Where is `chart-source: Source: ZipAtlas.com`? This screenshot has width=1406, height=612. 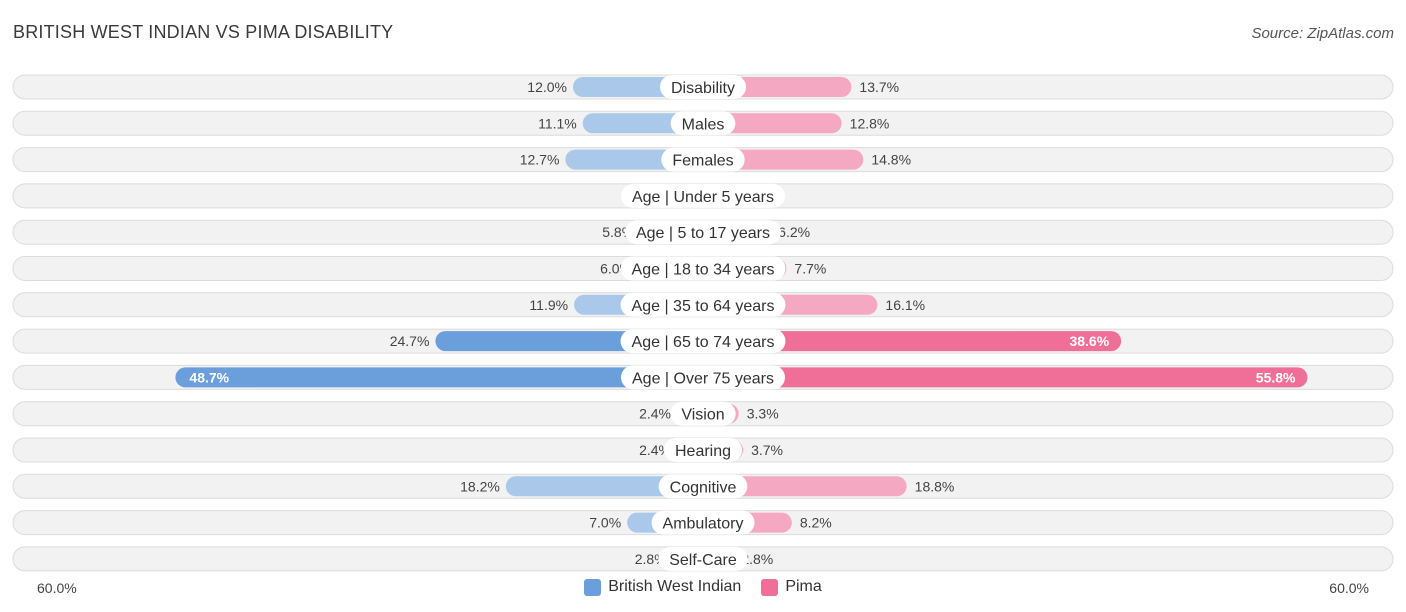
chart-source: Source: ZipAtlas.com is located at coordinates (1322, 33).